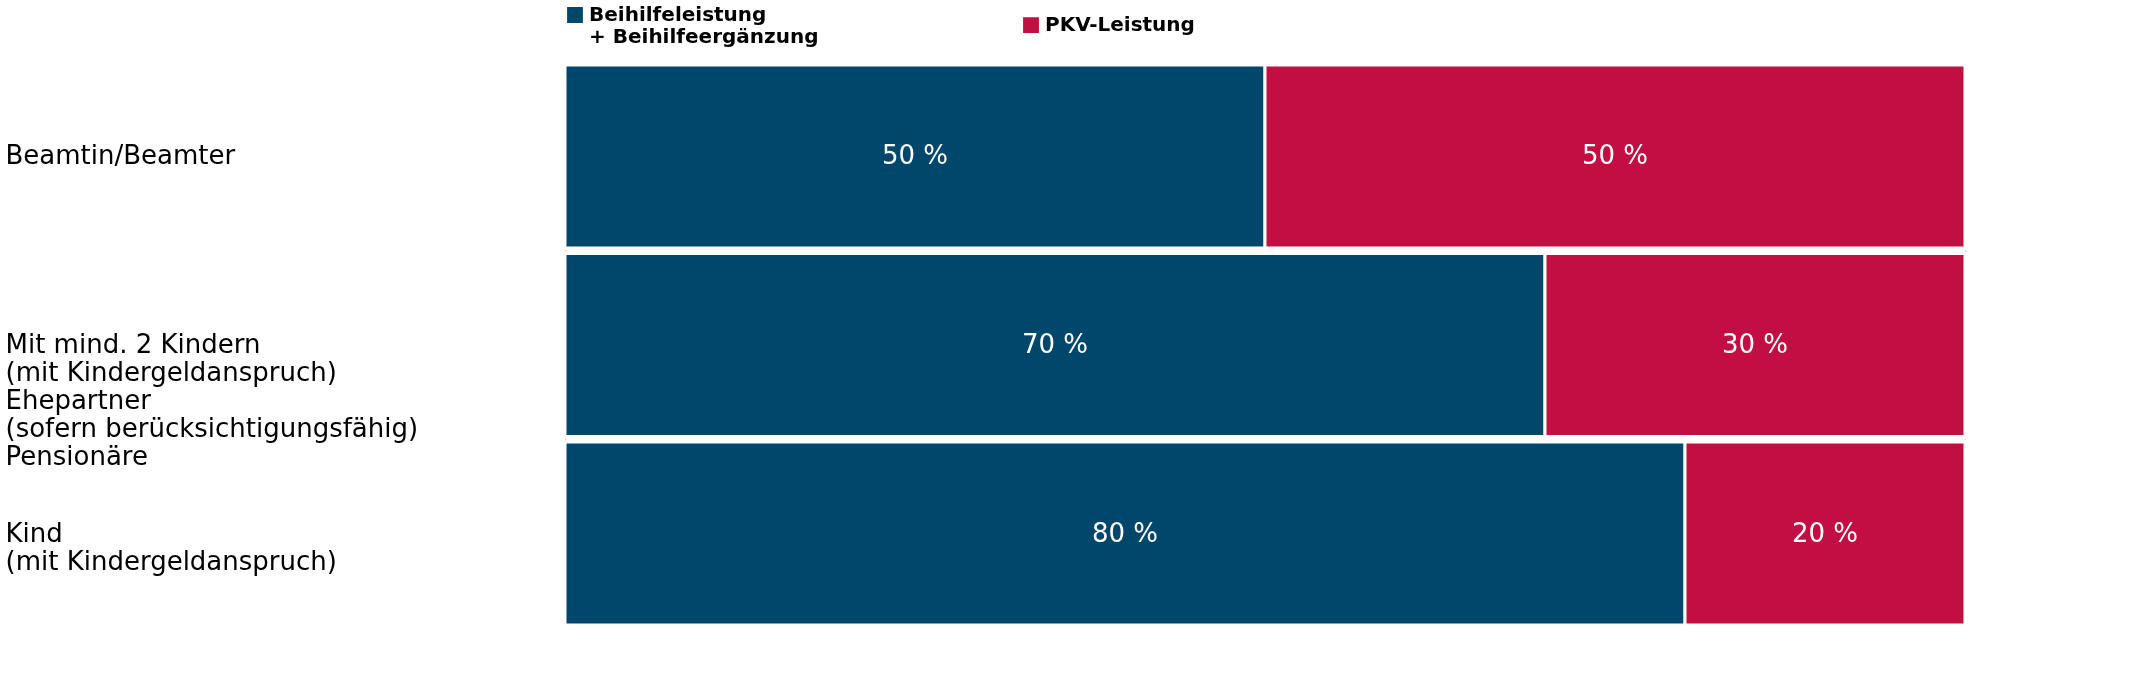 Image resolution: width=2134 pixels, height=690 pixels. Describe the element at coordinates (171, 546) in the screenshot. I see `y-tick-label: Kind (mit Kindergeldanspruch)` at that location.